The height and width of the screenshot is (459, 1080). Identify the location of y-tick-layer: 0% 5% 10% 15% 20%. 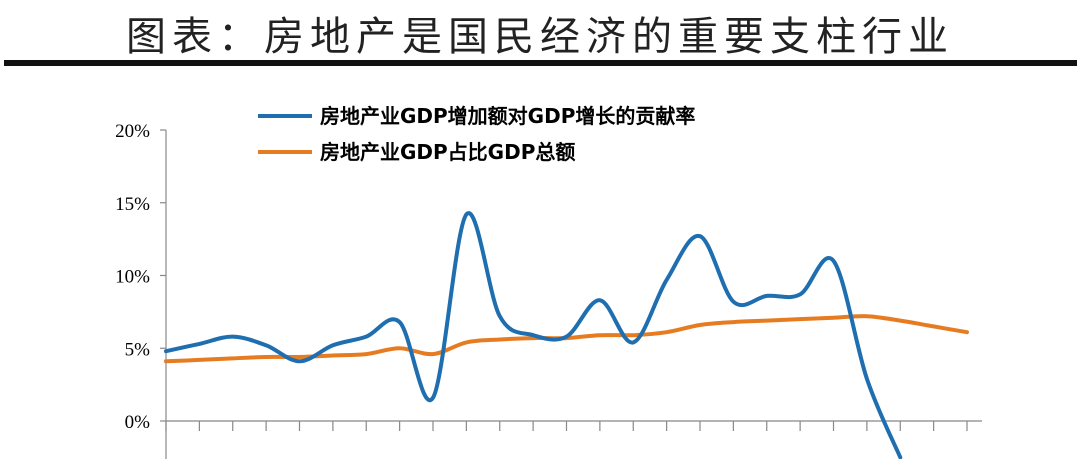
(140, 277).